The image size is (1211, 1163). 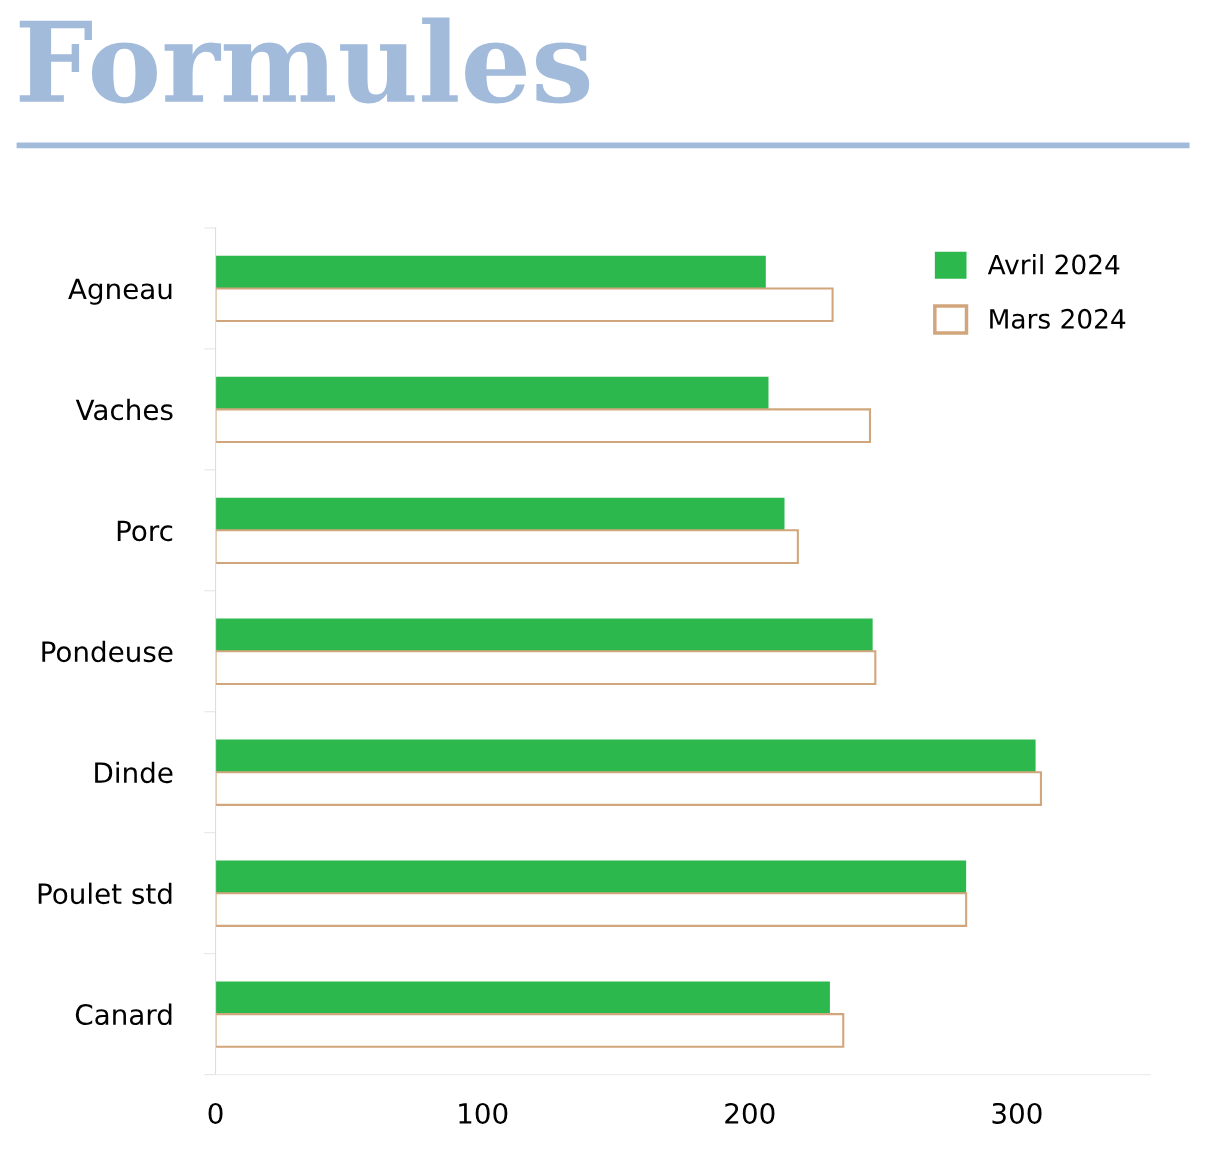 I want to click on x-tick-label: 0, so click(x=215, y=1113).